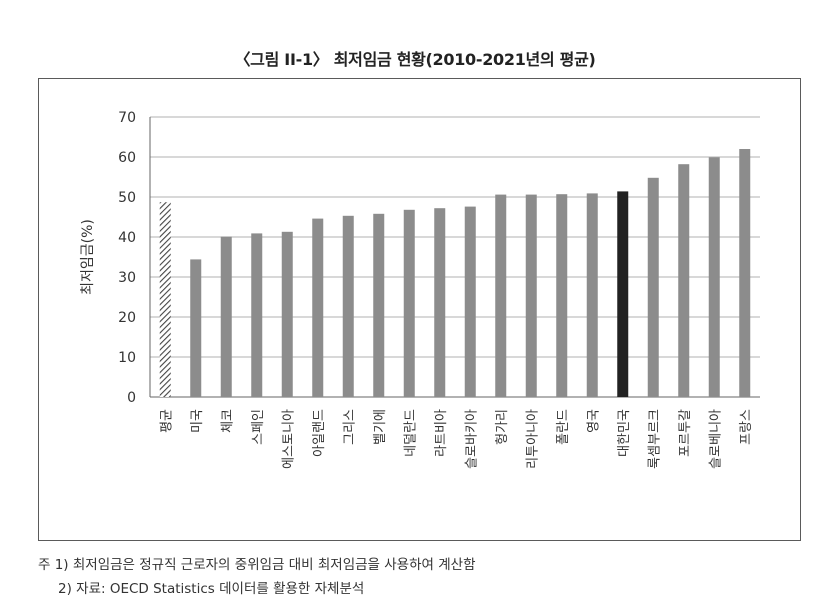 This screenshot has width=830, height=615. Describe the element at coordinates (127, 318) in the screenshot. I see `y-tick-label: 20` at that location.